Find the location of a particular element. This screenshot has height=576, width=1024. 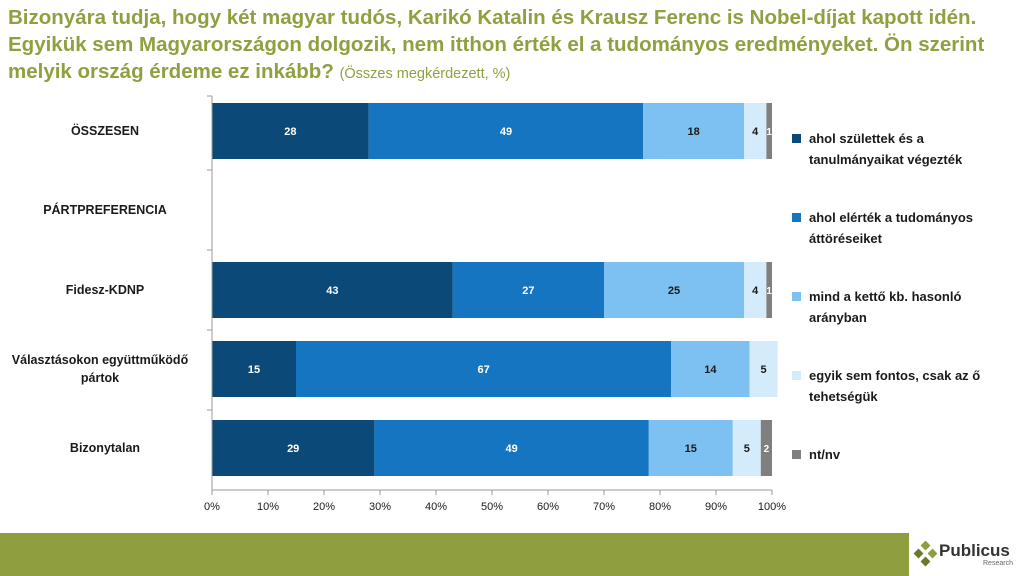

data-label: 2 is located at coordinates (767, 449).